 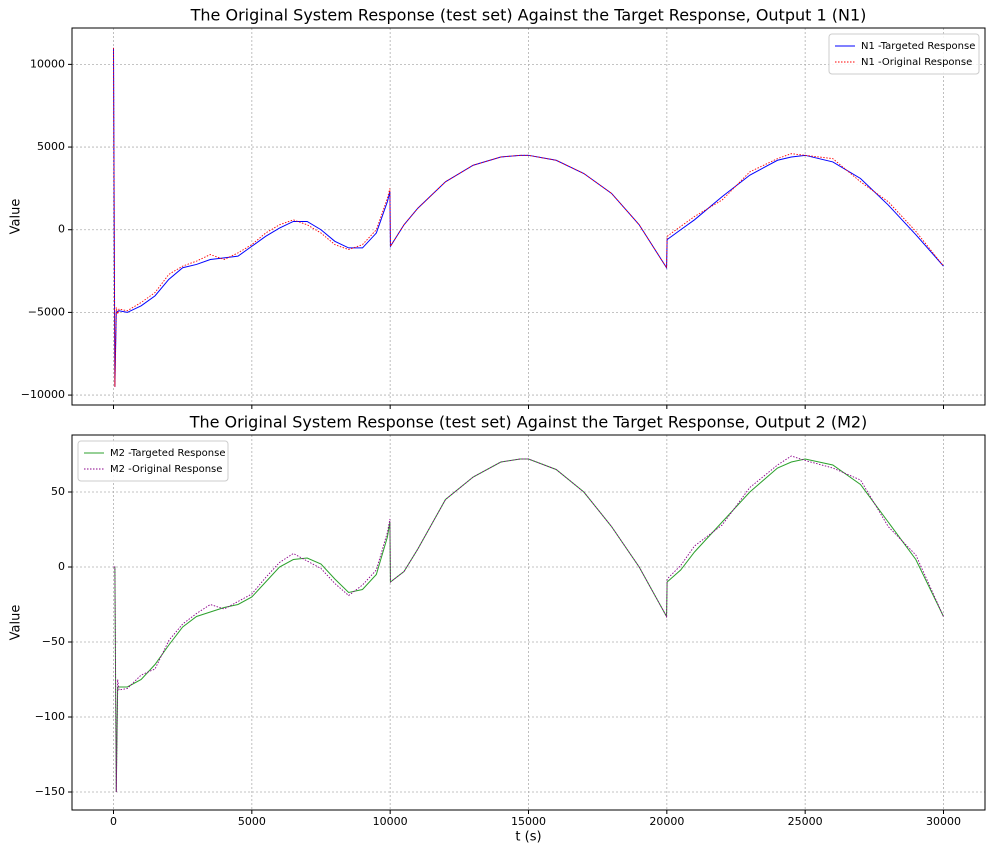 What do you see at coordinates (943, 821) in the screenshot?
I see `x-tick-label: 30000` at bounding box center [943, 821].